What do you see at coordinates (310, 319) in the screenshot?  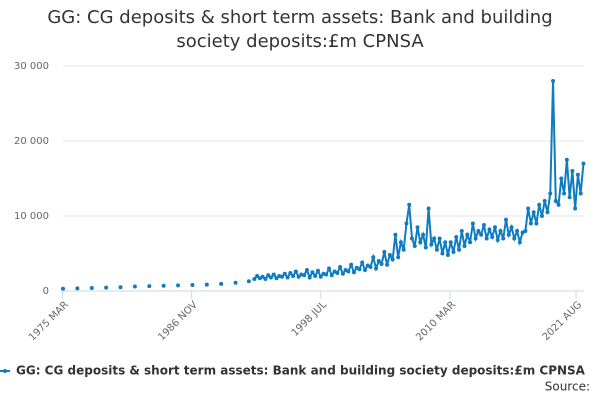 I see `x-tick-label: 1998 JUL` at bounding box center [310, 319].